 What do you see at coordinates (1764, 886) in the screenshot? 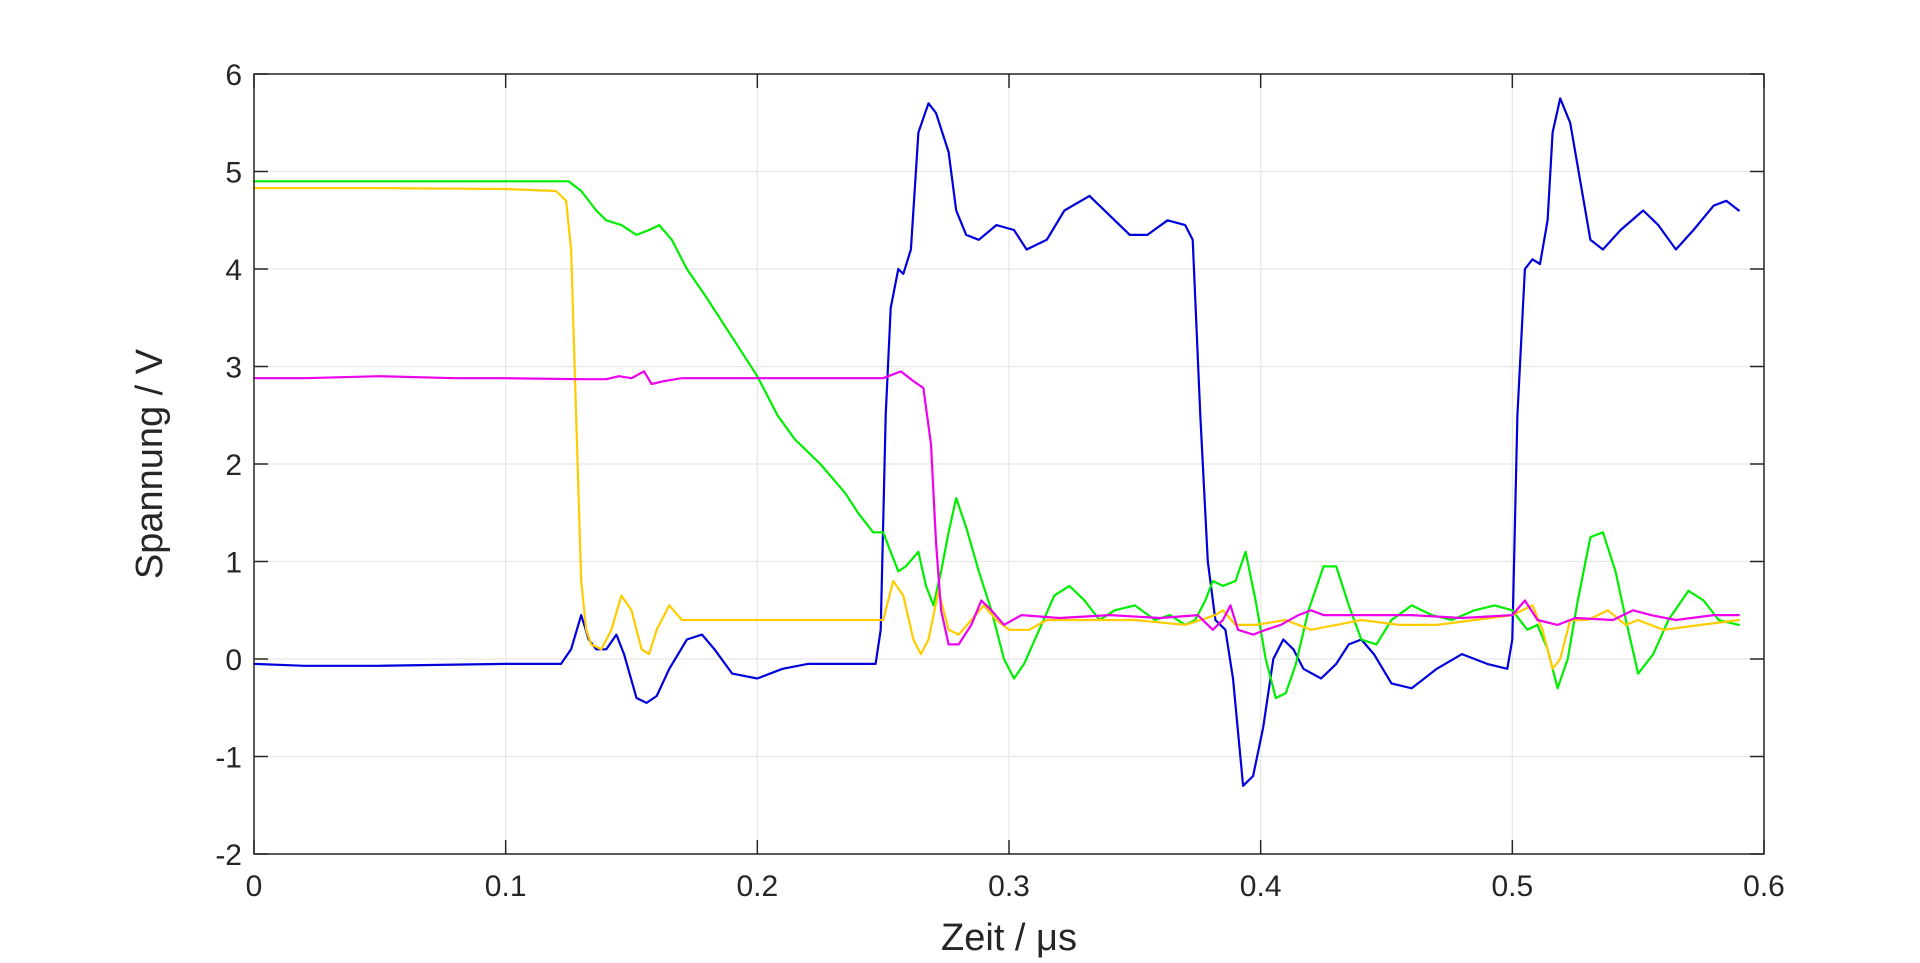
I see `x-tick-label: 0.6` at bounding box center [1764, 886].